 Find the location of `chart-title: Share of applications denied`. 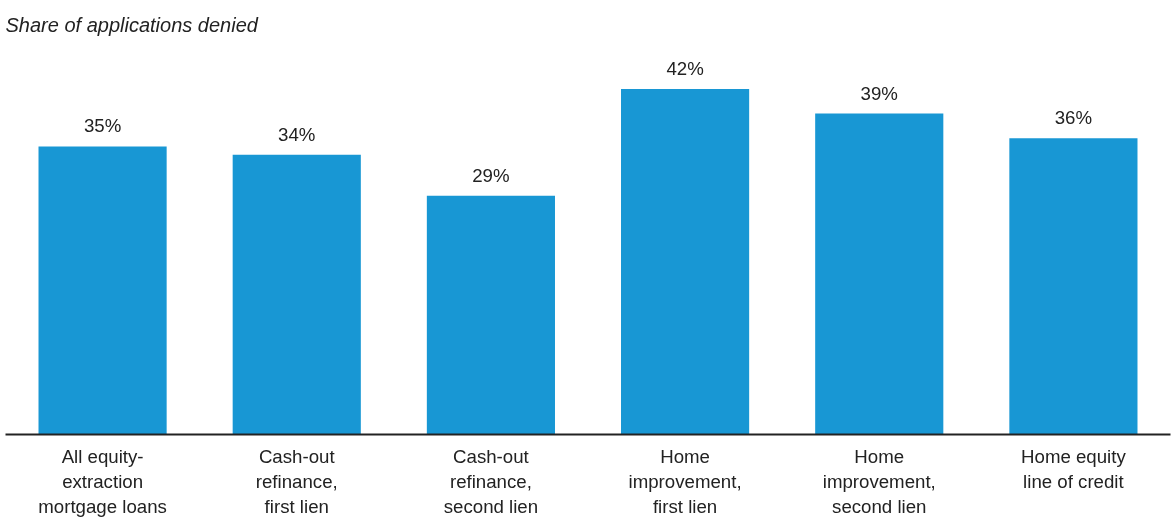

chart-title: Share of applications denied is located at coordinates (132, 24).